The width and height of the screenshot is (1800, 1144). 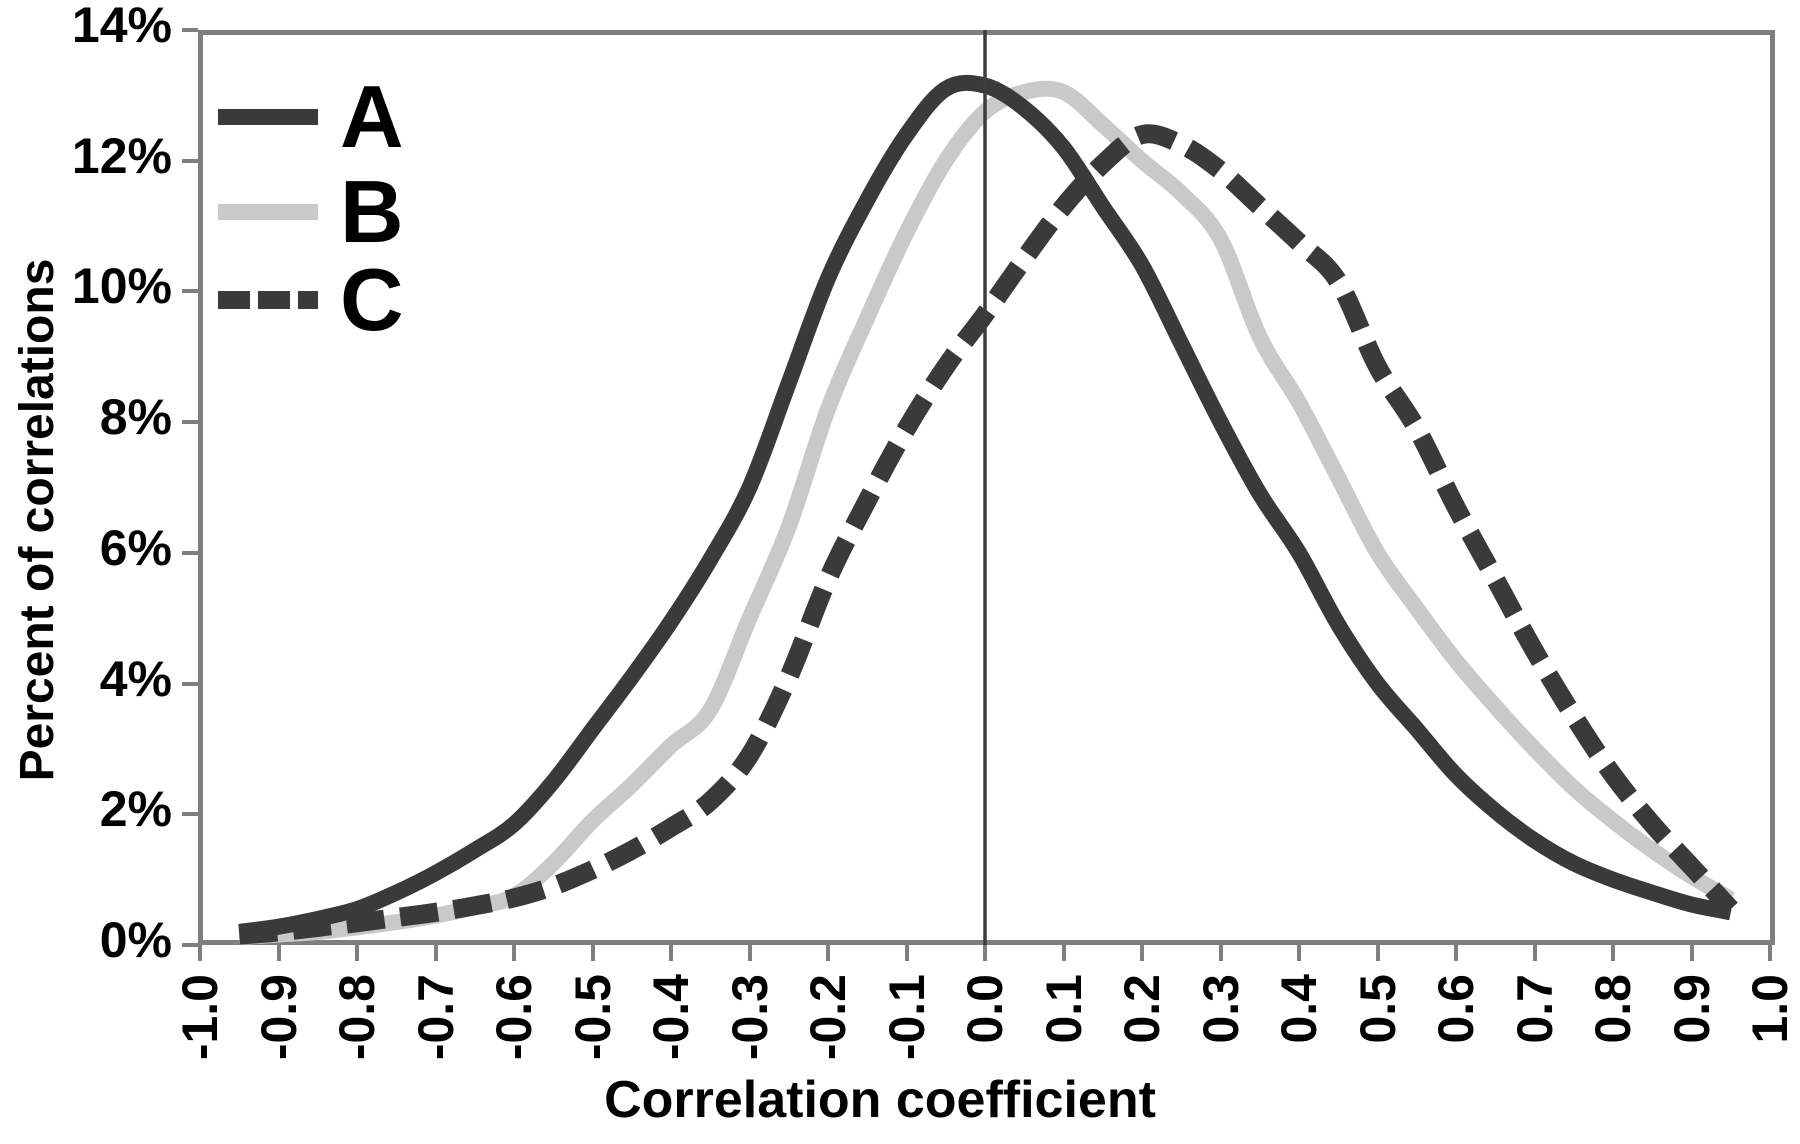 What do you see at coordinates (268, 212) in the screenshot?
I see `legend-swatch-b` at bounding box center [268, 212].